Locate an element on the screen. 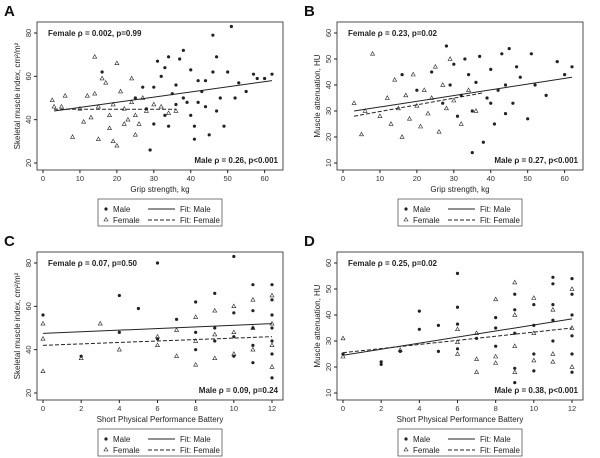 The height and width of the screenshot is (458, 600). panel-letter: D is located at coordinates (309, 241).